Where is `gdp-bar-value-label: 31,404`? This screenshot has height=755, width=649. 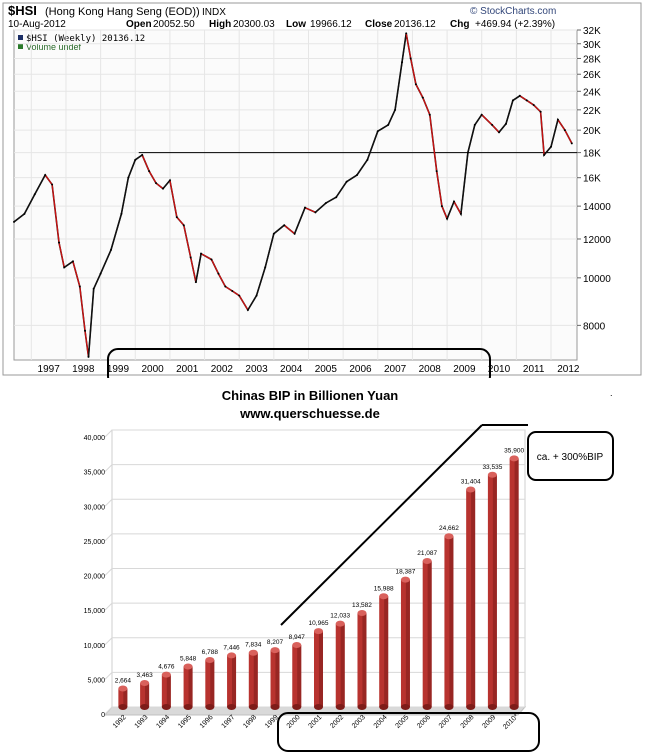
gdp-bar-value-label: 31,404 is located at coordinates (471, 482).